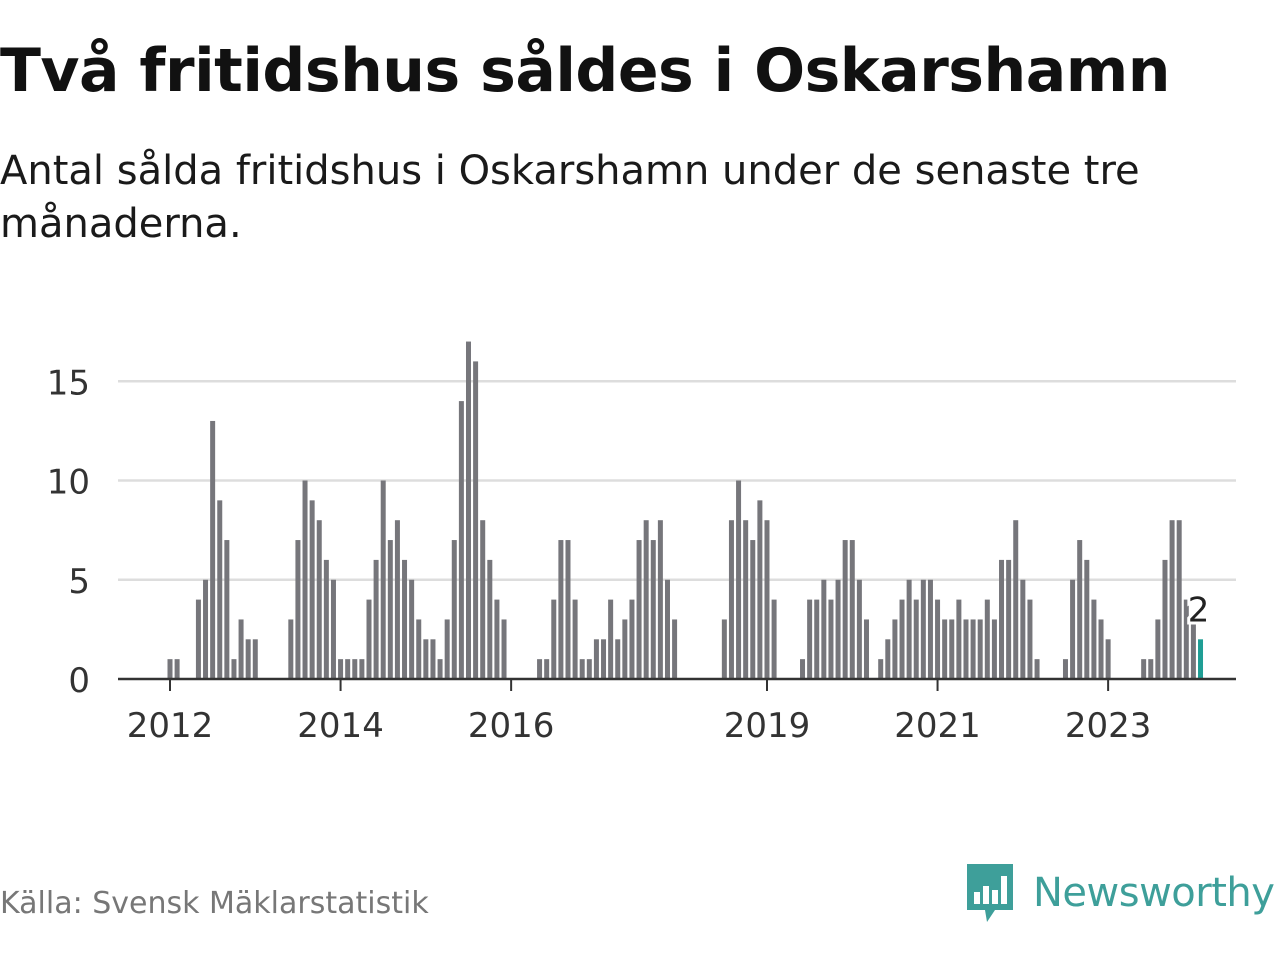 The height and width of the screenshot is (960, 1280). What do you see at coordinates (79, 582) in the screenshot?
I see `y-tick-label: 5` at bounding box center [79, 582].